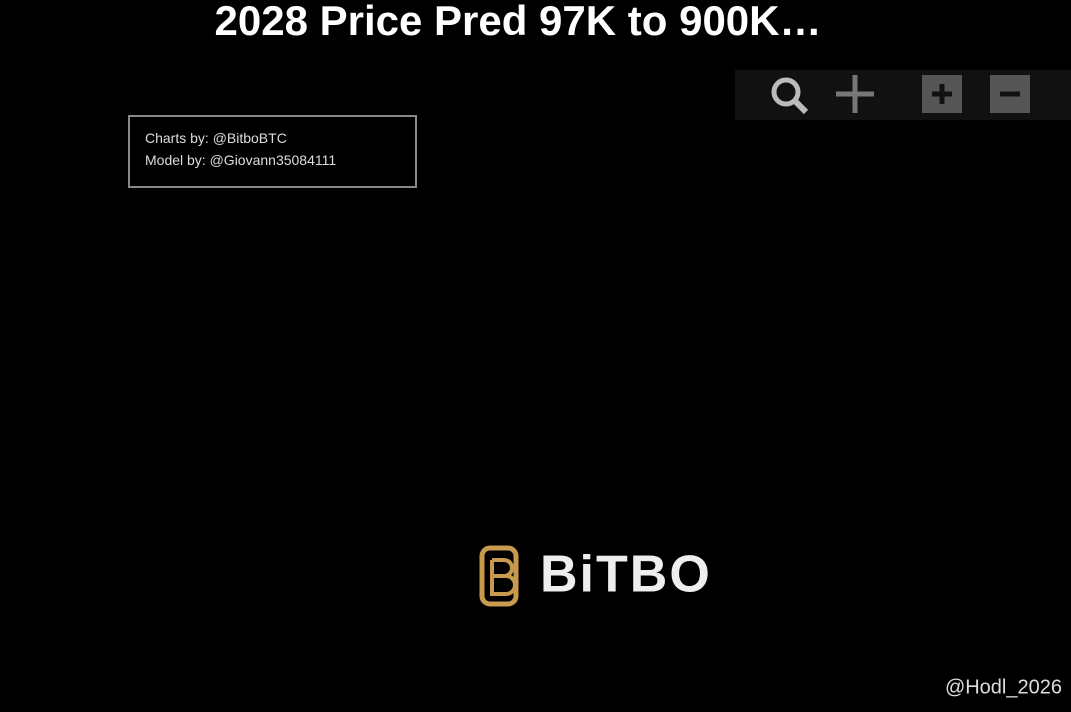  What do you see at coordinates (216, 138) in the screenshot?
I see `credit-text: Charts by: @BitboBTC` at bounding box center [216, 138].